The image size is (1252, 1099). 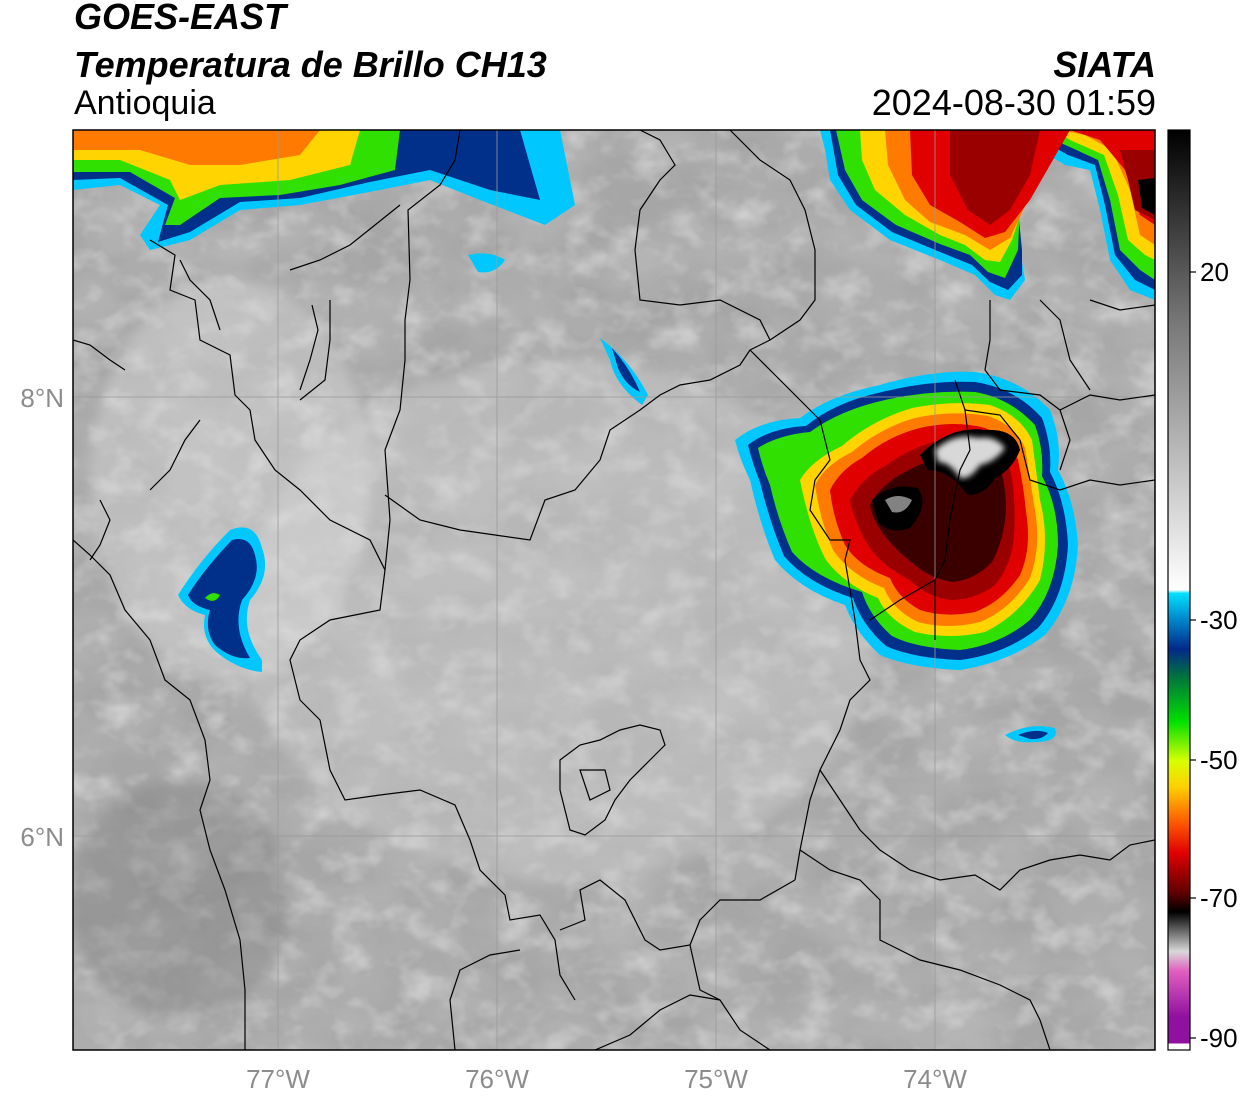 What do you see at coordinates (935, 1079) in the screenshot?
I see `lon-label-74w: 74°W` at bounding box center [935, 1079].